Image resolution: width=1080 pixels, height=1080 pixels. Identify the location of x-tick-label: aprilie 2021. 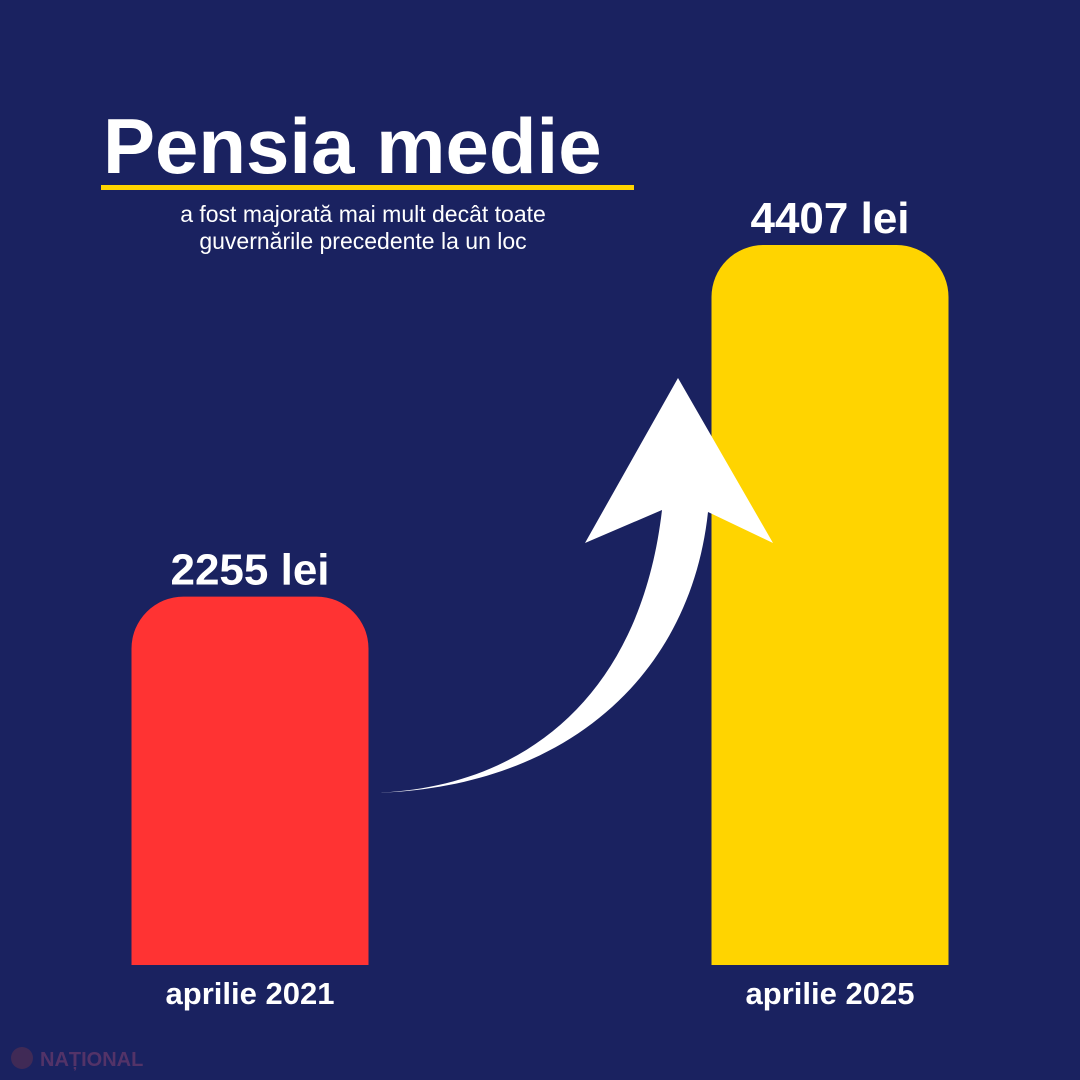
(250, 993).